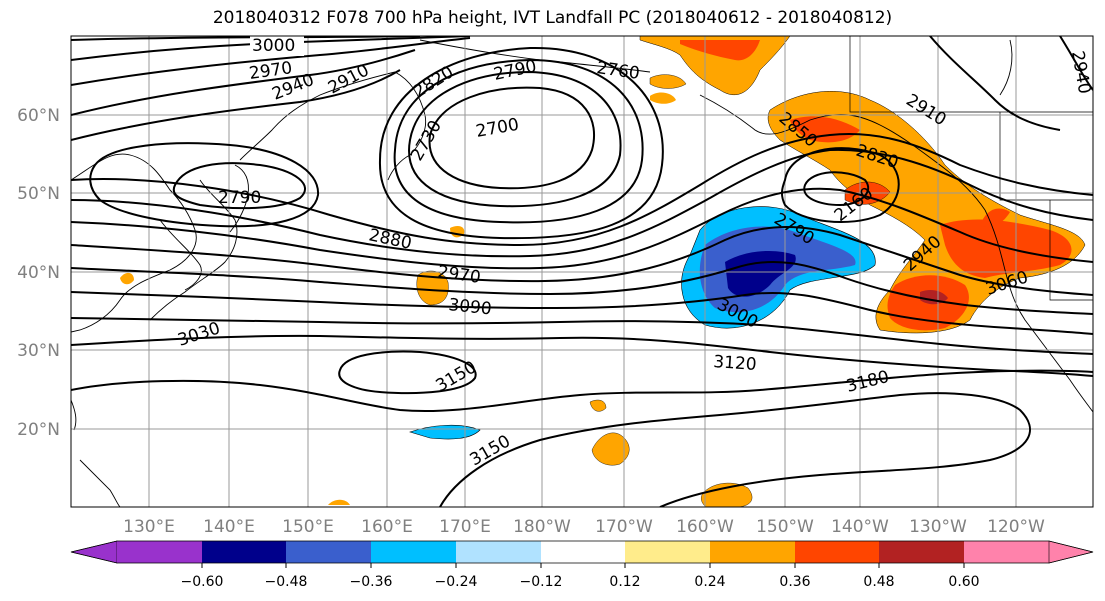 Image resolution: width=1105 pixels, height=601 pixels. I want to click on contour-label: 2790, so click(239, 198).